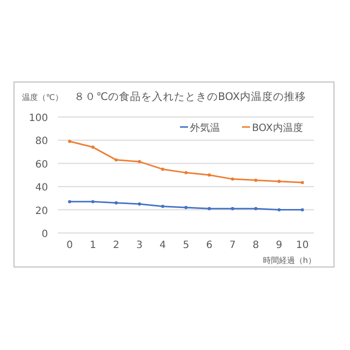 The image size is (350, 350). What do you see at coordinates (190, 96) in the screenshot?
I see `chart-title: ８０℃の食品を入れたときのBOX内温度の推移` at bounding box center [190, 96].